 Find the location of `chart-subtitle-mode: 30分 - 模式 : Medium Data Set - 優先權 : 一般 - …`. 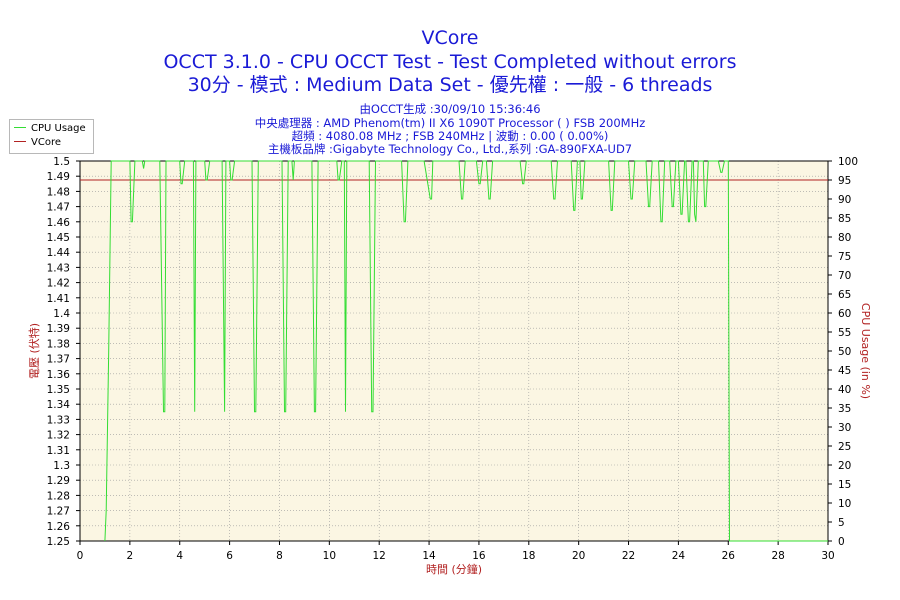

chart-subtitle-mode: 30分 - 模式 : Medium Data Set - 優先權 : 一般 - … is located at coordinates (450, 85).